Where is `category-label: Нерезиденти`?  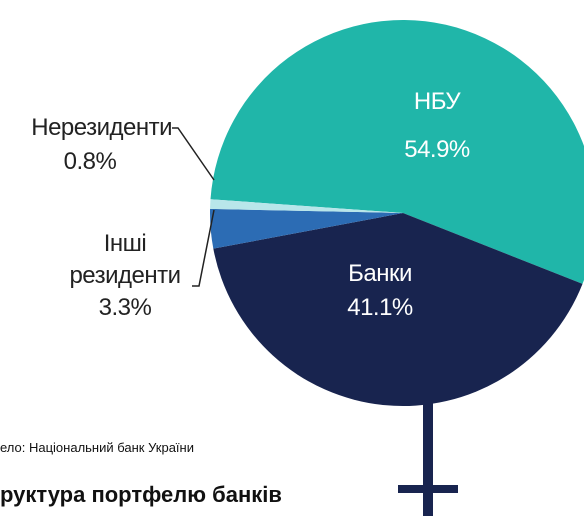
category-label: Нерезиденти is located at coordinates (101, 127).